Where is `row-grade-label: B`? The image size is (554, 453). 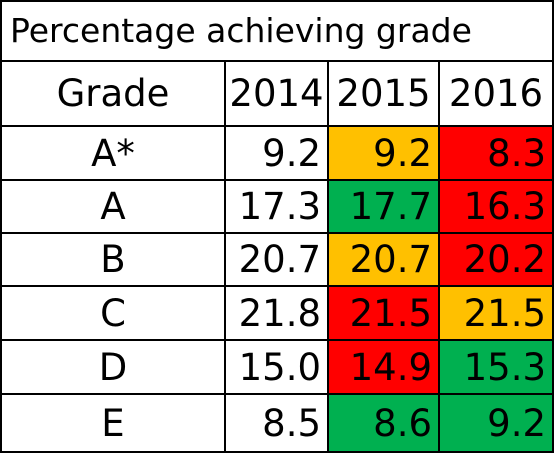
row-grade-label: B is located at coordinates (113, 260).